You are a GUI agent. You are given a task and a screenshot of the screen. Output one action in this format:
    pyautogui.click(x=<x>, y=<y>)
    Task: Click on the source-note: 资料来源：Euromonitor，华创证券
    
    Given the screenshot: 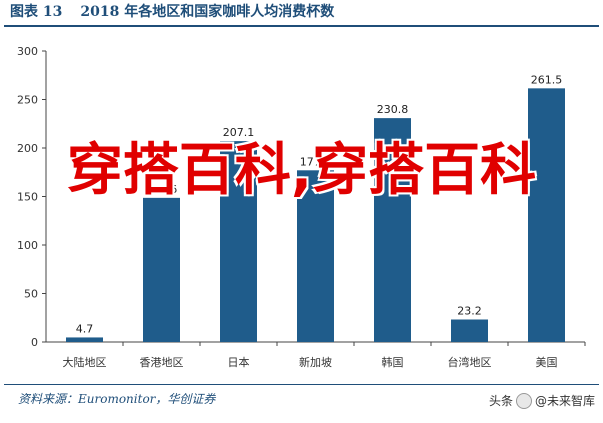 What is the action you would take?
    pyautogui.click(x=117, y=399)
    